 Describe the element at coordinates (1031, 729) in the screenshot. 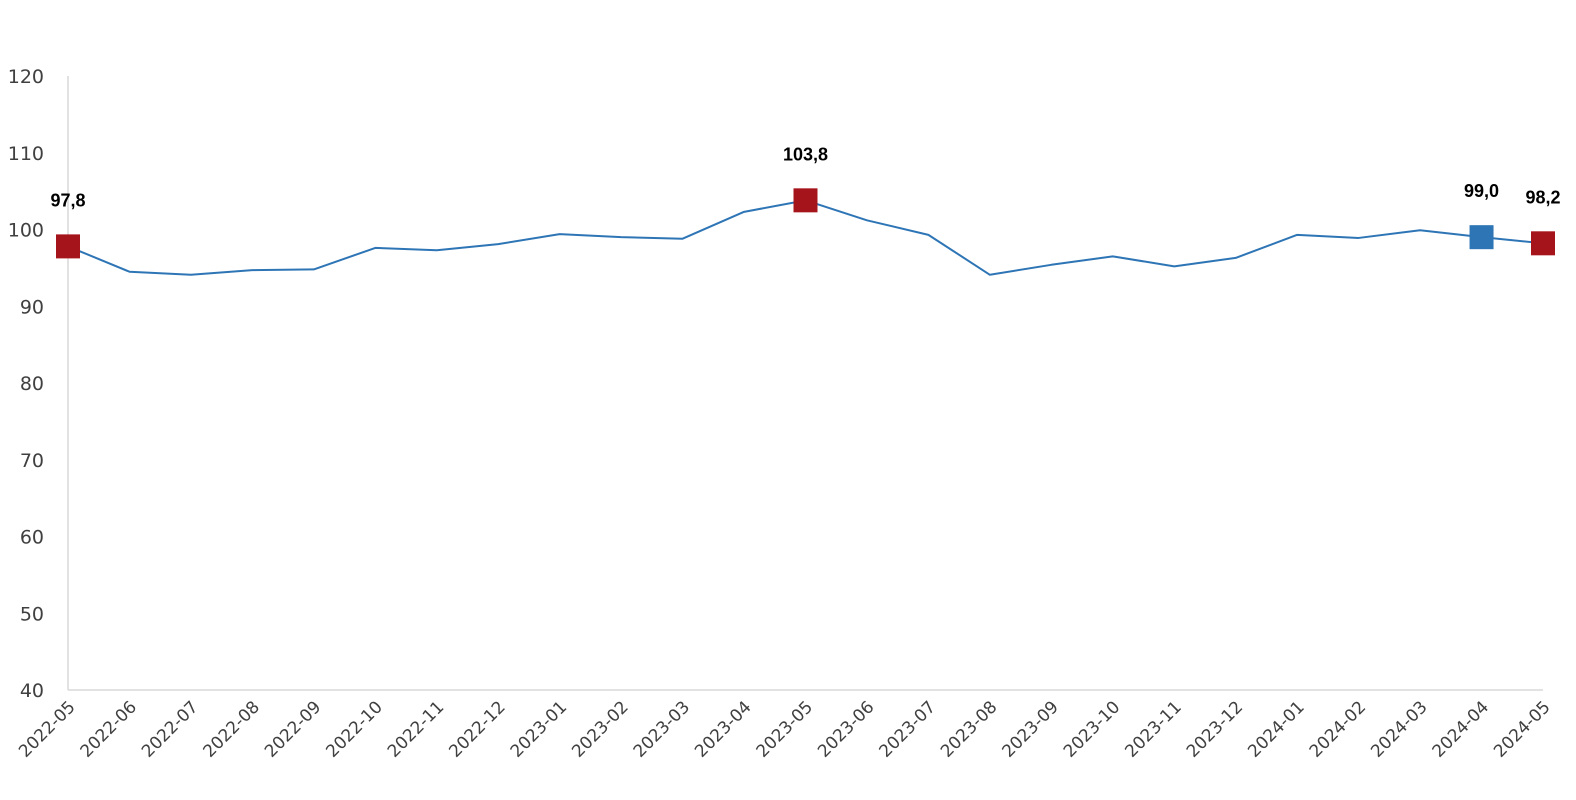

I see `x-tick-label: 2023-09` at that location.